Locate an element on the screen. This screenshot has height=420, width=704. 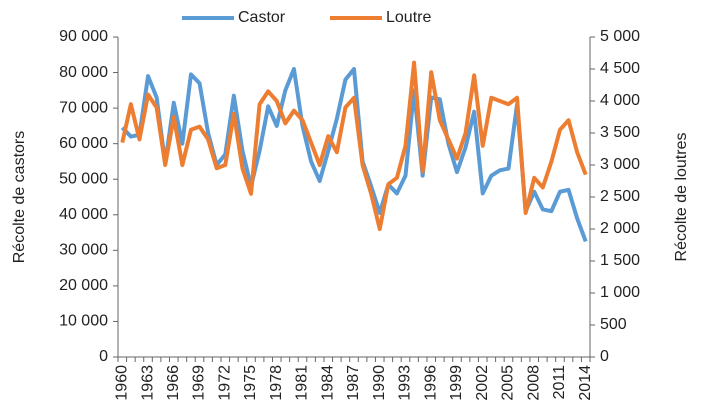
x-tick-label: 1978 is located at coordinates (276, 383).